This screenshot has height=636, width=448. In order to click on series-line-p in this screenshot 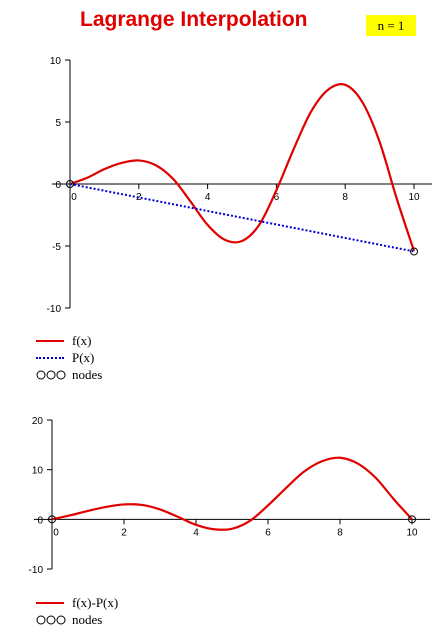, I will do `click(242, 218)`.